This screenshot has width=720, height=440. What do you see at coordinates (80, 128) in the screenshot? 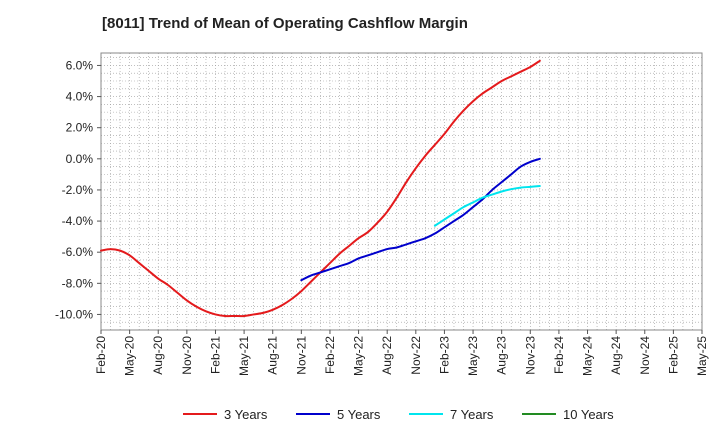
I see `y-tick-label: 2.0%` at bounding box center [80, 128].